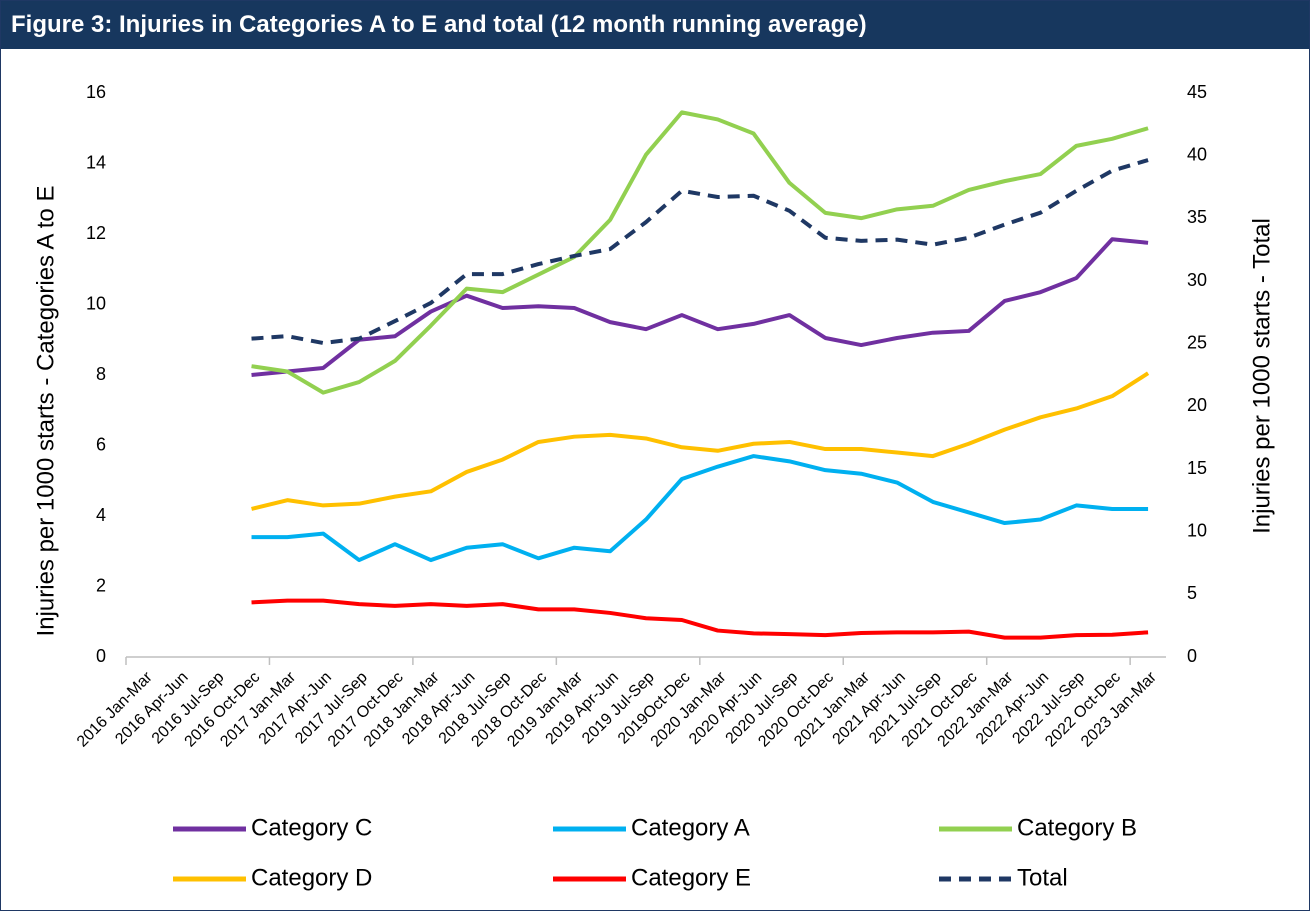  What do you see at coordinates (690, 827) in the screenshot?
I see `legend-label: Category A` at bounding box center [690, 827].